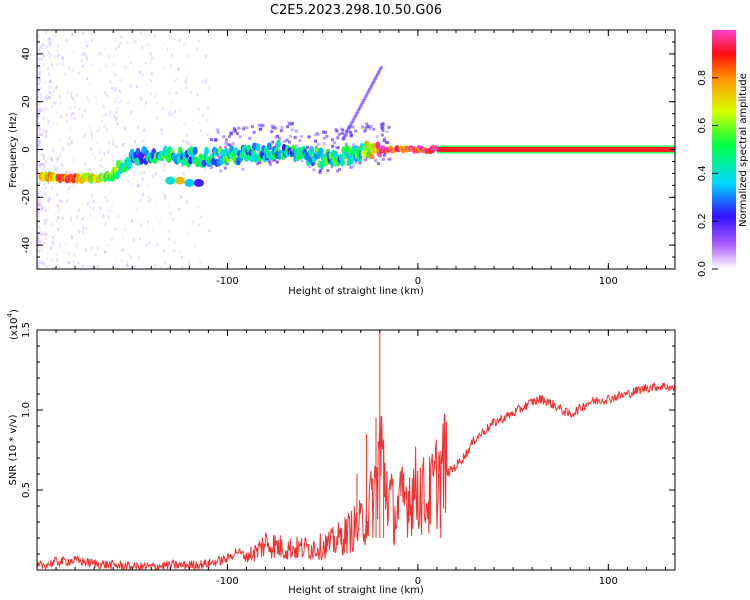  Describe the element at coordinates (26, 149) in the screenshot. I see `y-tick-label: 0` at that location.